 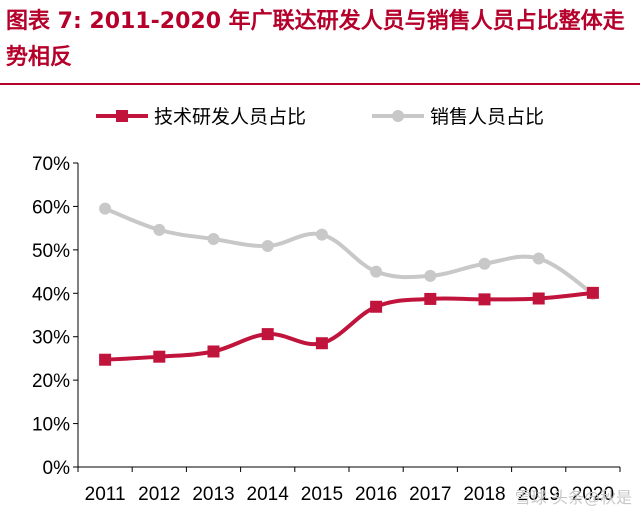 What do you see at coordinates (484, 494) in the screenshot?
I see `x-tick-label: 2018` at bounding box center [484, 494].